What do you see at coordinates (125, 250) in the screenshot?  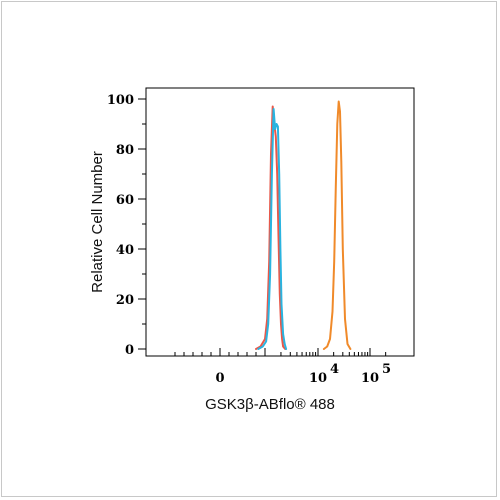 I see `y-tick-label: 40` at bounding box center [125, 250].